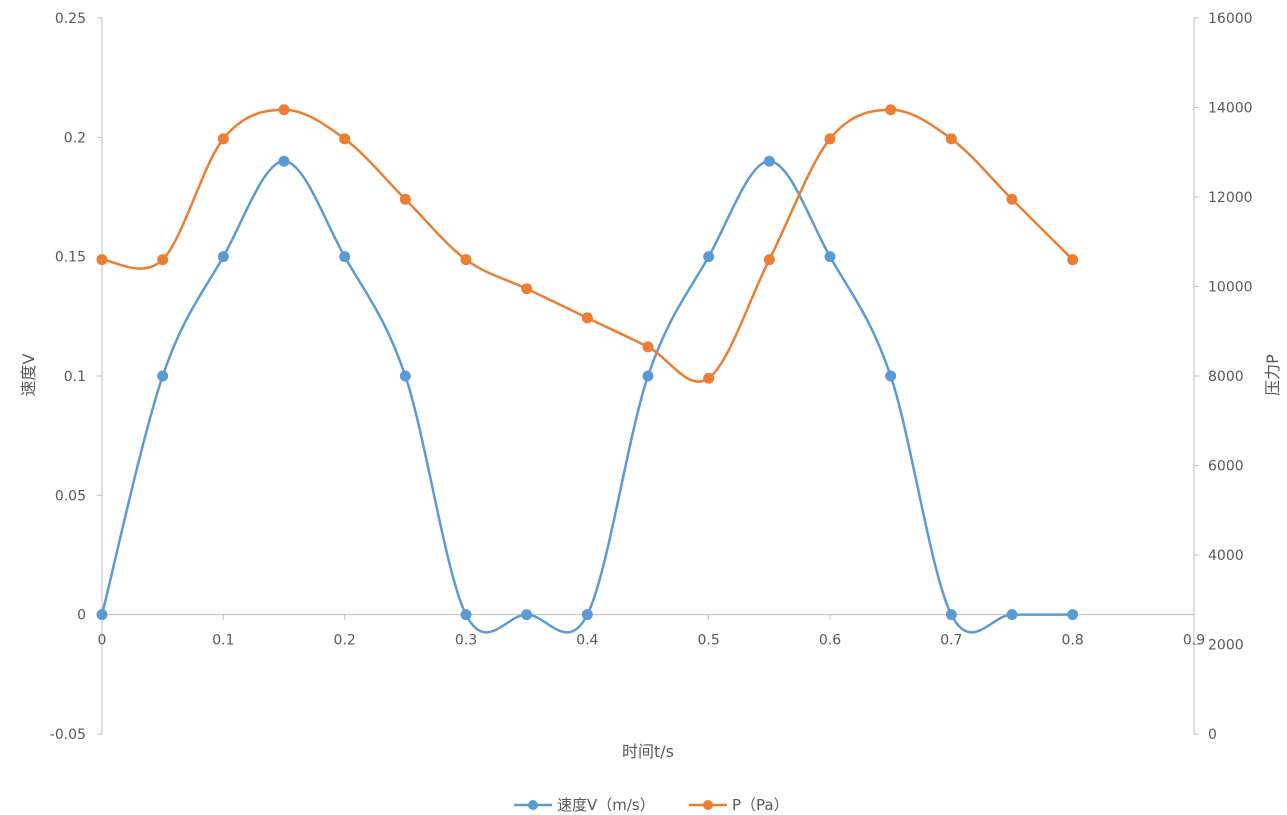 This screenshot has height=815, width=1287. What do you see at coordinates (1230, 19) in the screenshot?
I see `y2-tick-label: 16000` at bounding box center [1230, 19].